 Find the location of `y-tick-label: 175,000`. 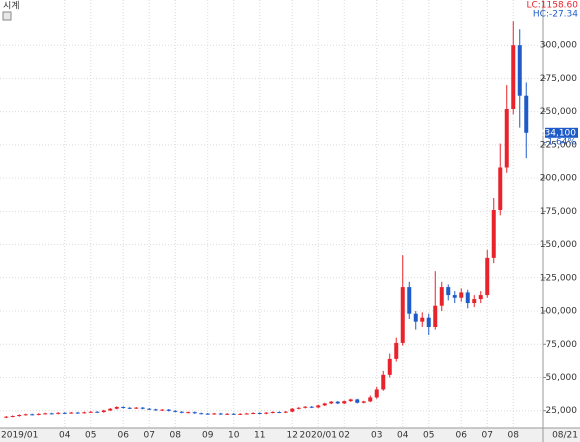

y-tick-label: 175,000 is located at coordinates (558, 212).